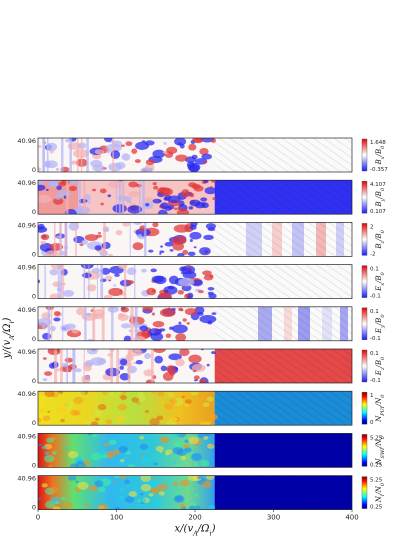 Image resolution: width=415 pixels, height=537 pixels. What do you see at coordinates (374, 312) in the screenshot?
I see `colorbar-max: 0.1` at bounding box center [374, 312].